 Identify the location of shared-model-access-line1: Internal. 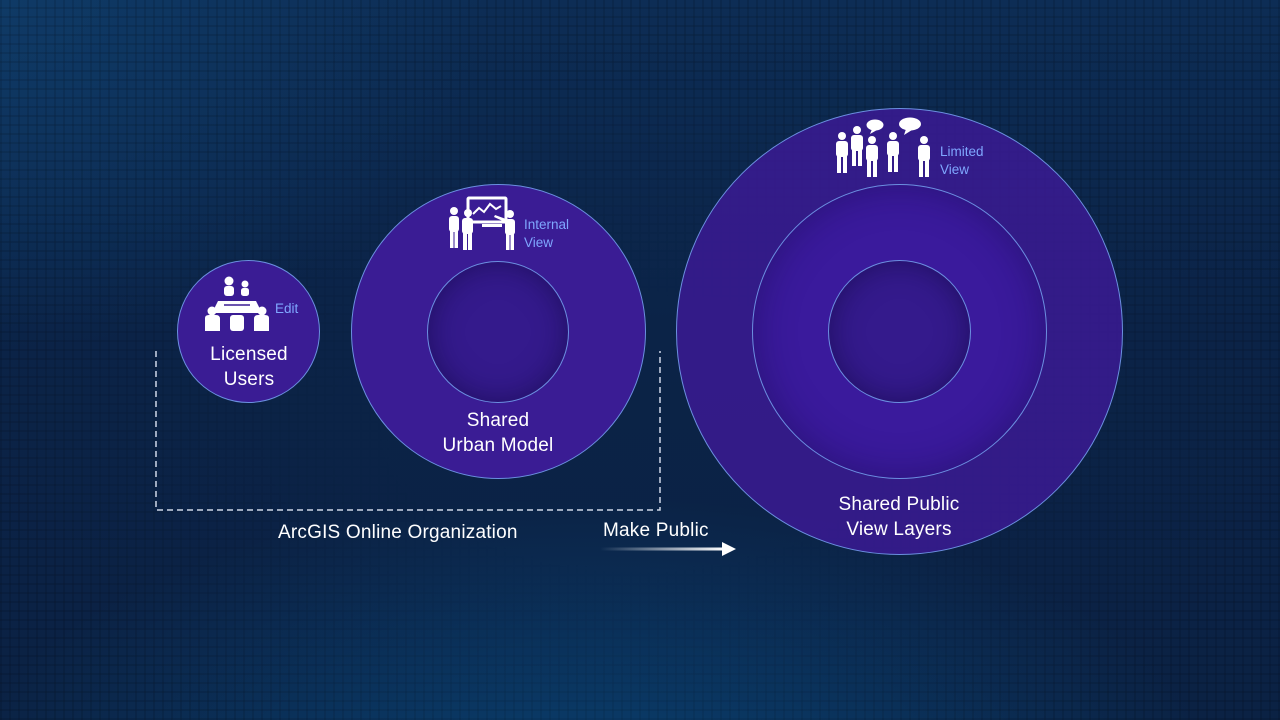
(547, 224).